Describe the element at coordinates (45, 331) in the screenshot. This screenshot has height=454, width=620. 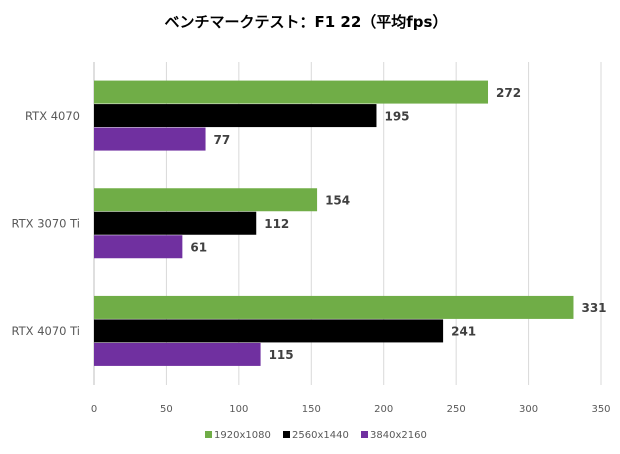
I see `category-label: RTX 4070 Ti` at that location.